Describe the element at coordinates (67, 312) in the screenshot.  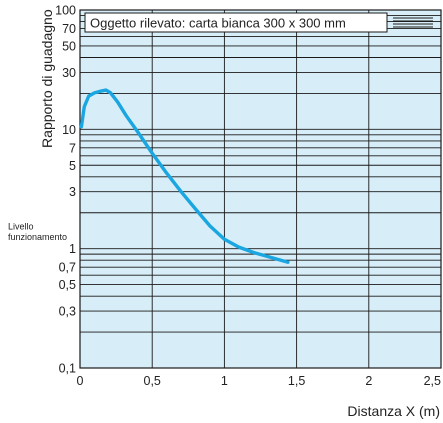
I see `y-tick-label: 0,3` at that location.